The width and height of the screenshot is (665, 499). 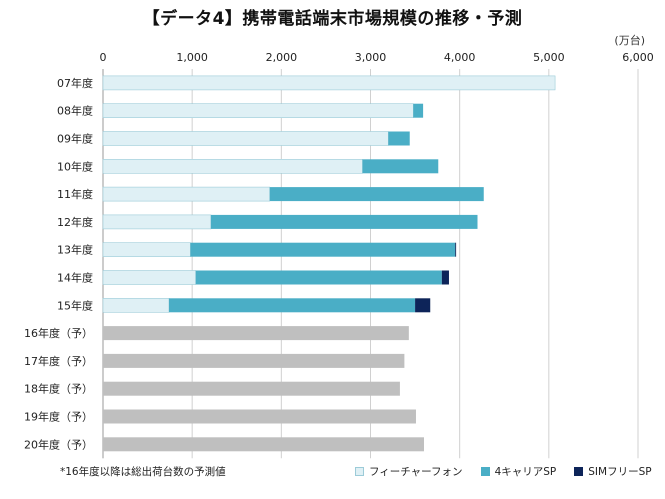 I want to click on footnote: *16年度以降は総出荷台数の予測値, so click(x=143, y=472).